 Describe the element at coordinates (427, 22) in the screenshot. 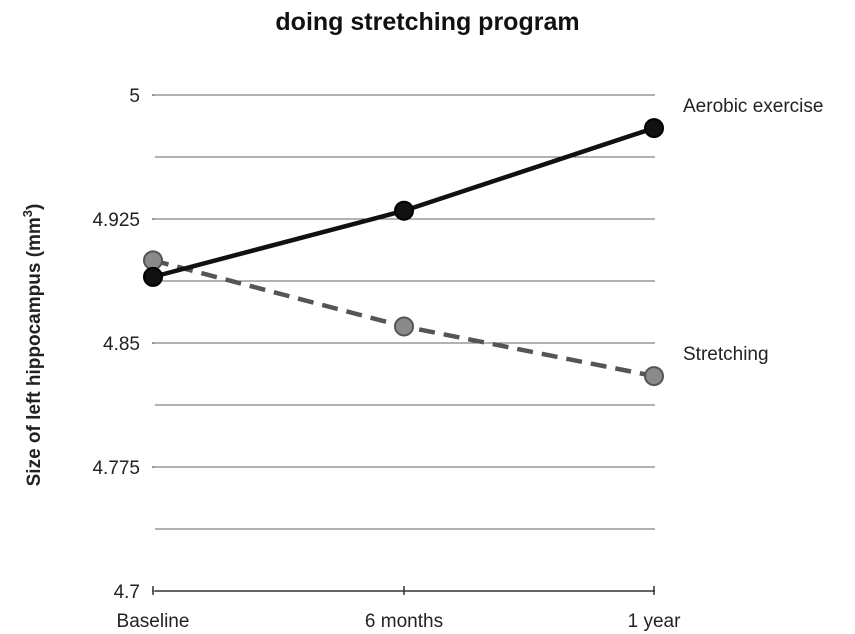

I see `chart-title: doing stretching program` at that location.